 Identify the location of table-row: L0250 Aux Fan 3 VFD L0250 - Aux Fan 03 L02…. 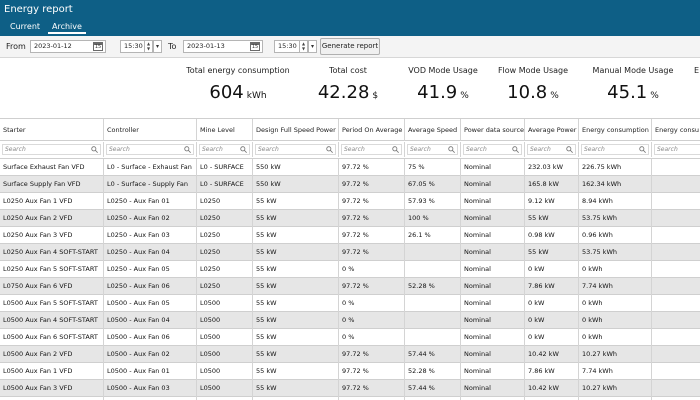
(350, 235).